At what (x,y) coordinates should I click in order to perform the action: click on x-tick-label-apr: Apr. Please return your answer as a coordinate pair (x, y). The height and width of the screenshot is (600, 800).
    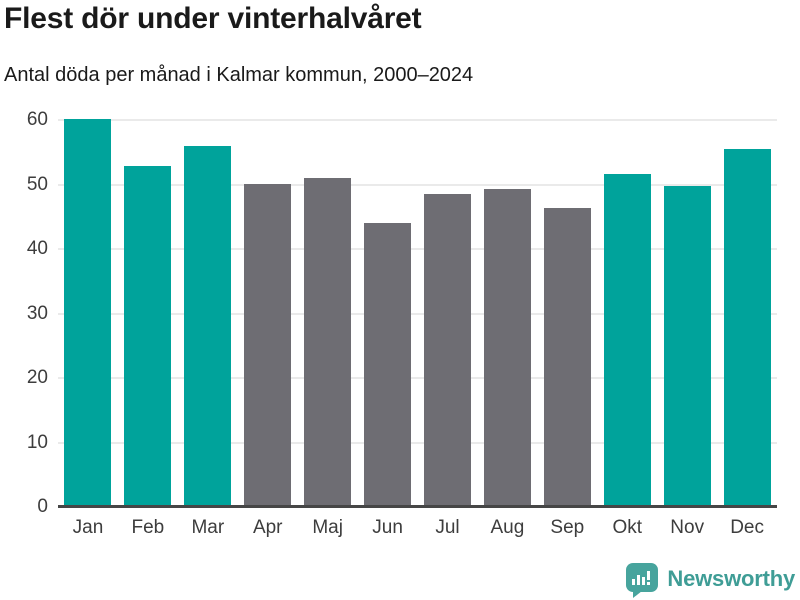
    Looking at the image, I should click on (267, 527).